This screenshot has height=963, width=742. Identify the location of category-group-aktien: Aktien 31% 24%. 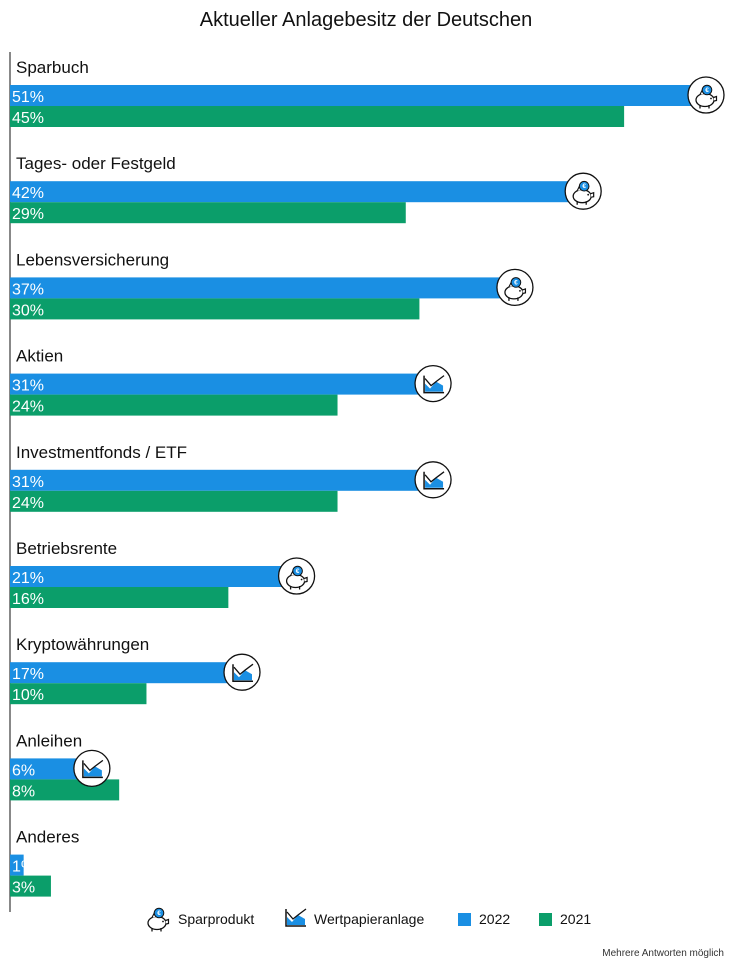
(231, 381).